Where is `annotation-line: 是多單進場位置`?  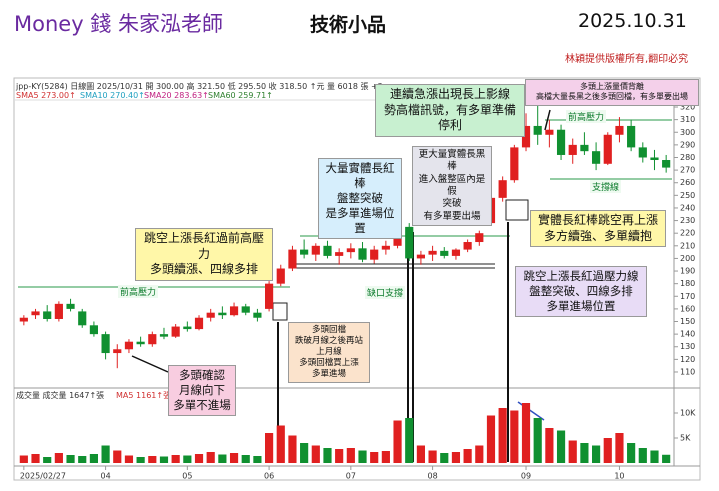
annotation-line: 是多單進場位置 is located at coordinates (360, 220).